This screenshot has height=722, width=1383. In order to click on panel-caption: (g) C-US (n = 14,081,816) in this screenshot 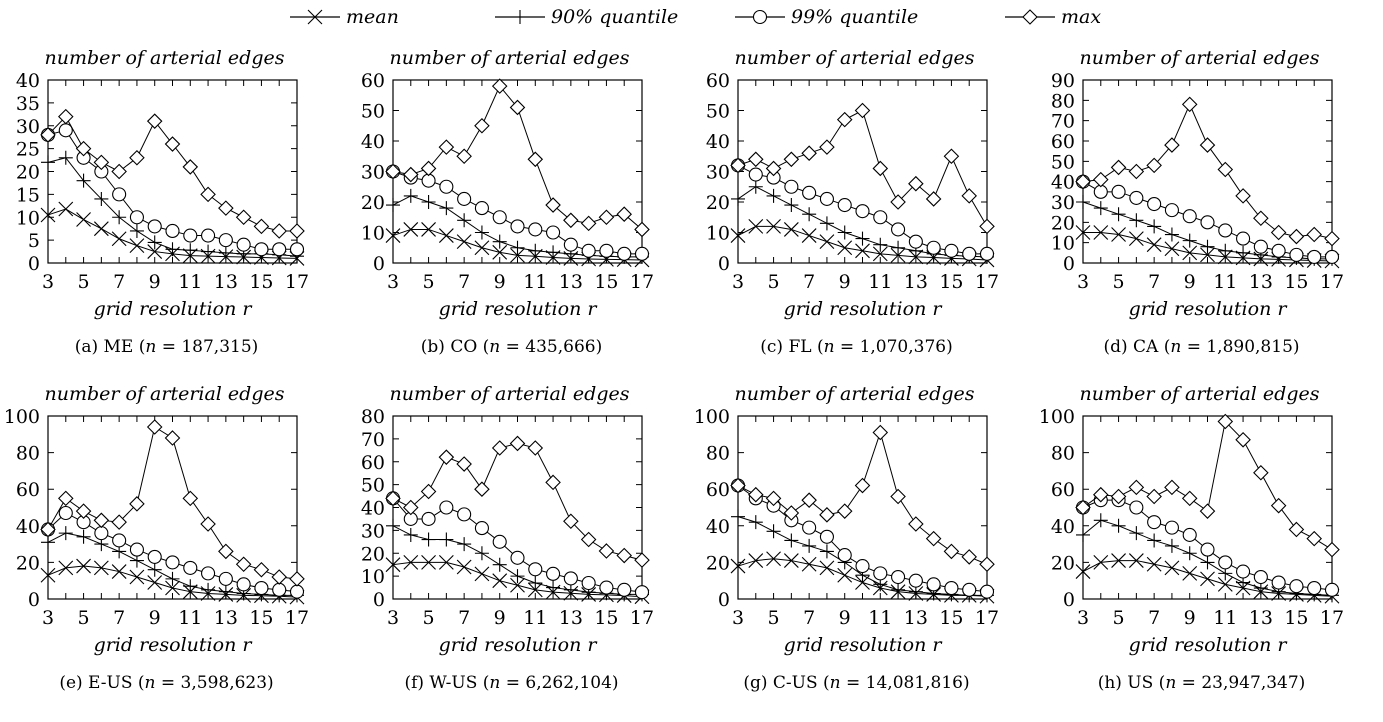, I will do `click(856, 683)`.